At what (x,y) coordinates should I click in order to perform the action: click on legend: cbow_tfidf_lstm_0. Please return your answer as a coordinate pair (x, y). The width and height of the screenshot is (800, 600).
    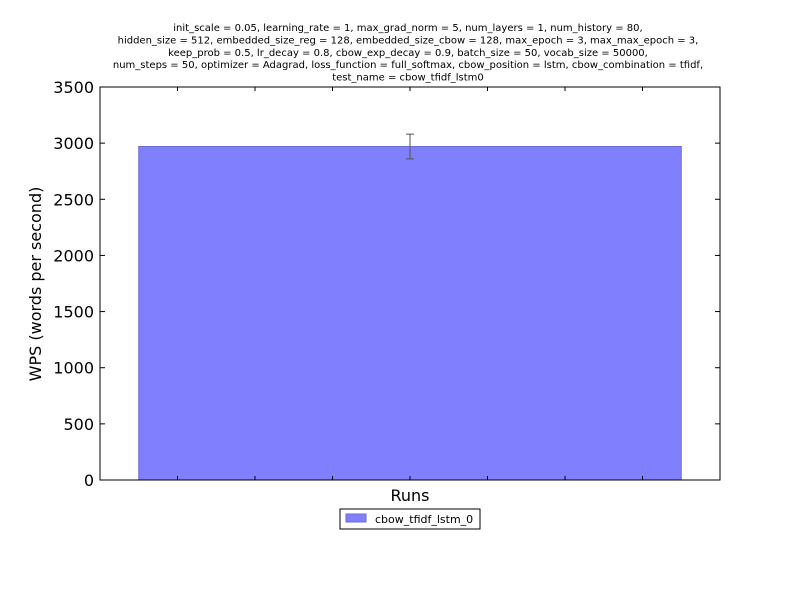
    Looking at the image, I should click on (410, 519).